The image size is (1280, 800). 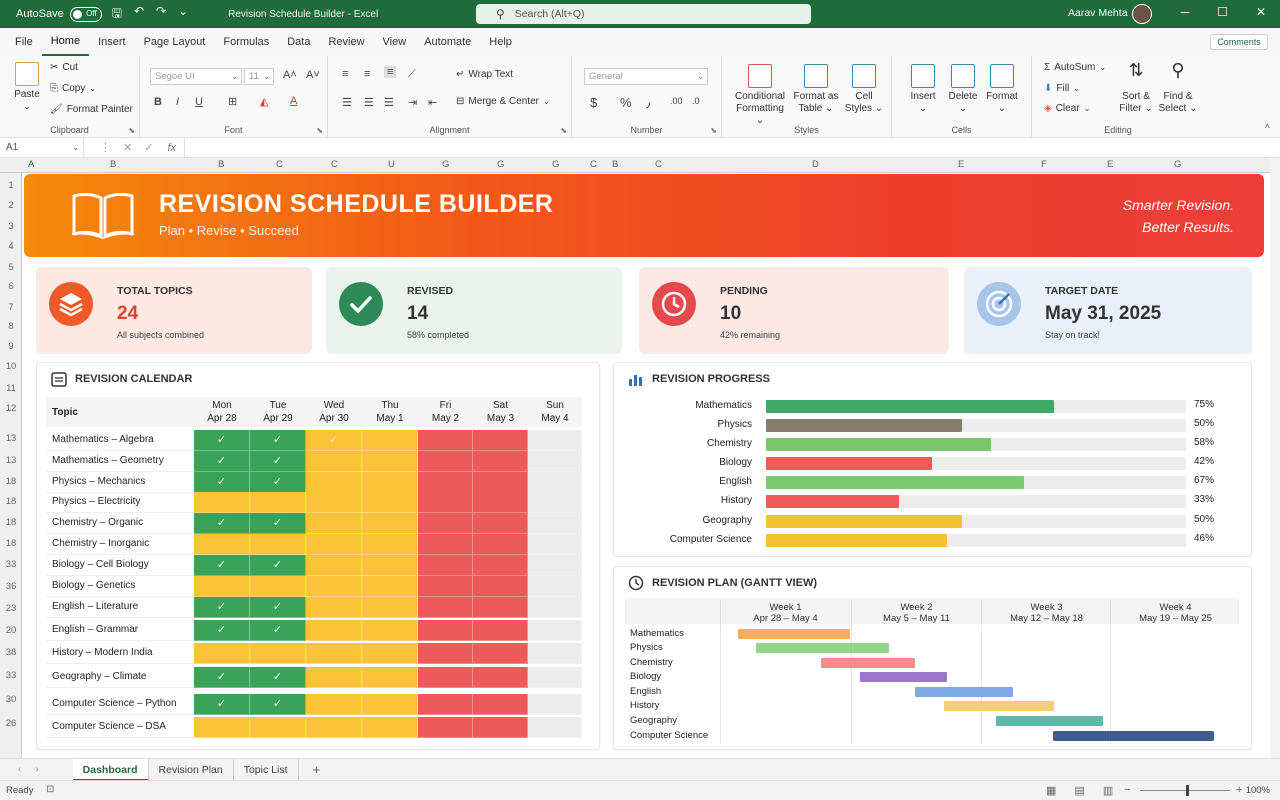 I want to click on italic-icon: I, so click(x=178, y=102).